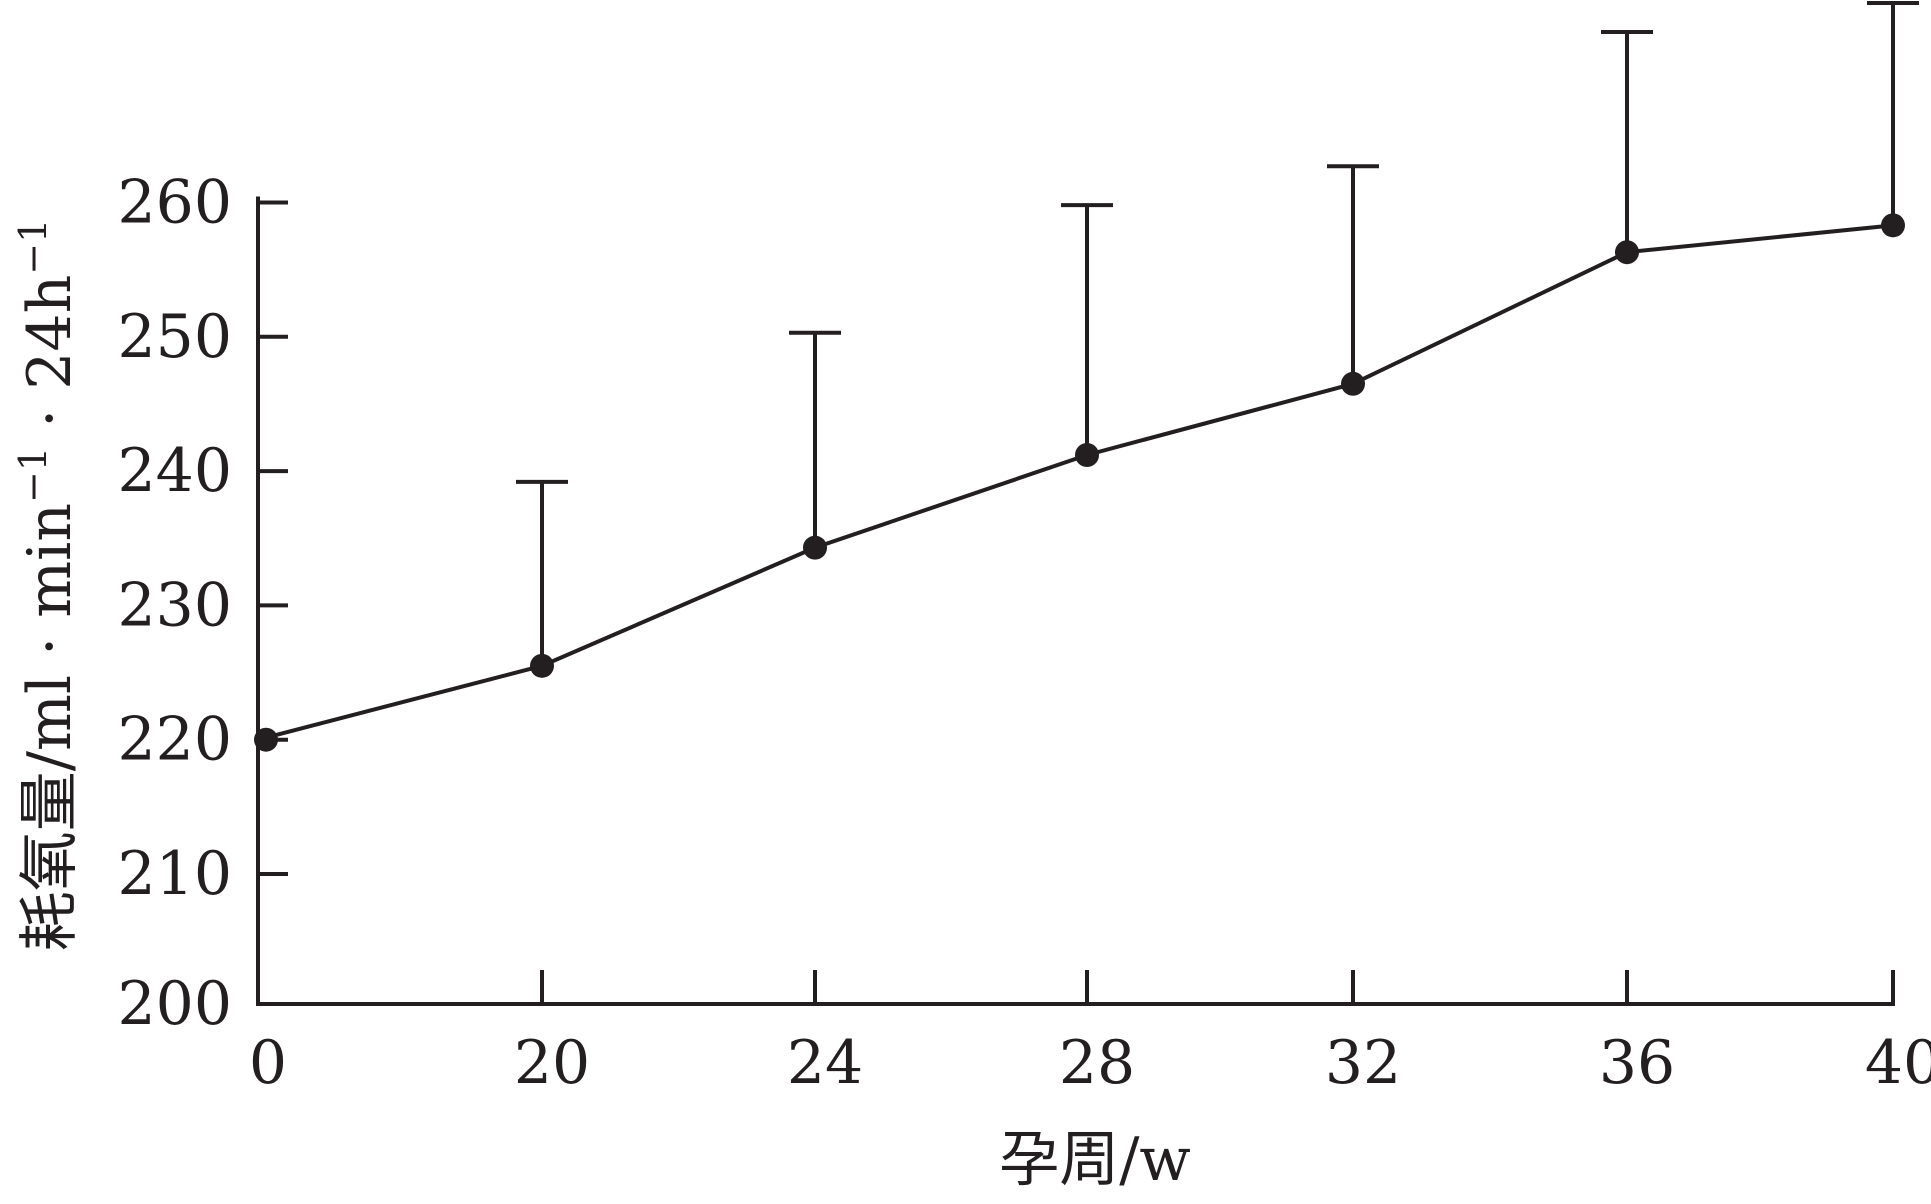 The image size is (1931, 1204). I want to click on y-axis-ticks: 200 210 220 230 240 250 260, so click(202, 603).